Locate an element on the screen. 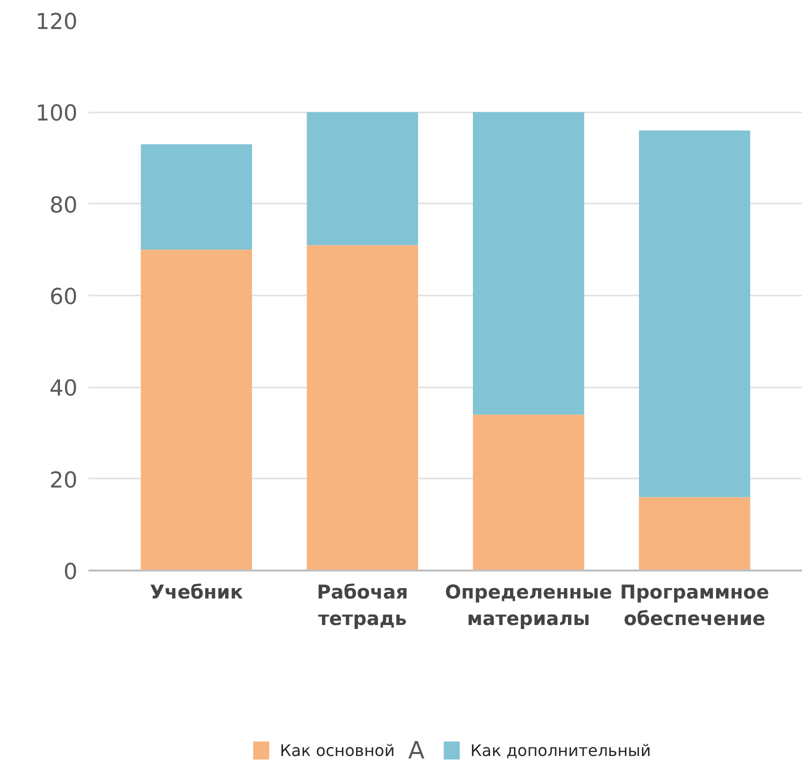 The width and height of the screenshot is (802, 784). x-tick-label: Рабочая тетрадь is located at coordinates (362, 606).